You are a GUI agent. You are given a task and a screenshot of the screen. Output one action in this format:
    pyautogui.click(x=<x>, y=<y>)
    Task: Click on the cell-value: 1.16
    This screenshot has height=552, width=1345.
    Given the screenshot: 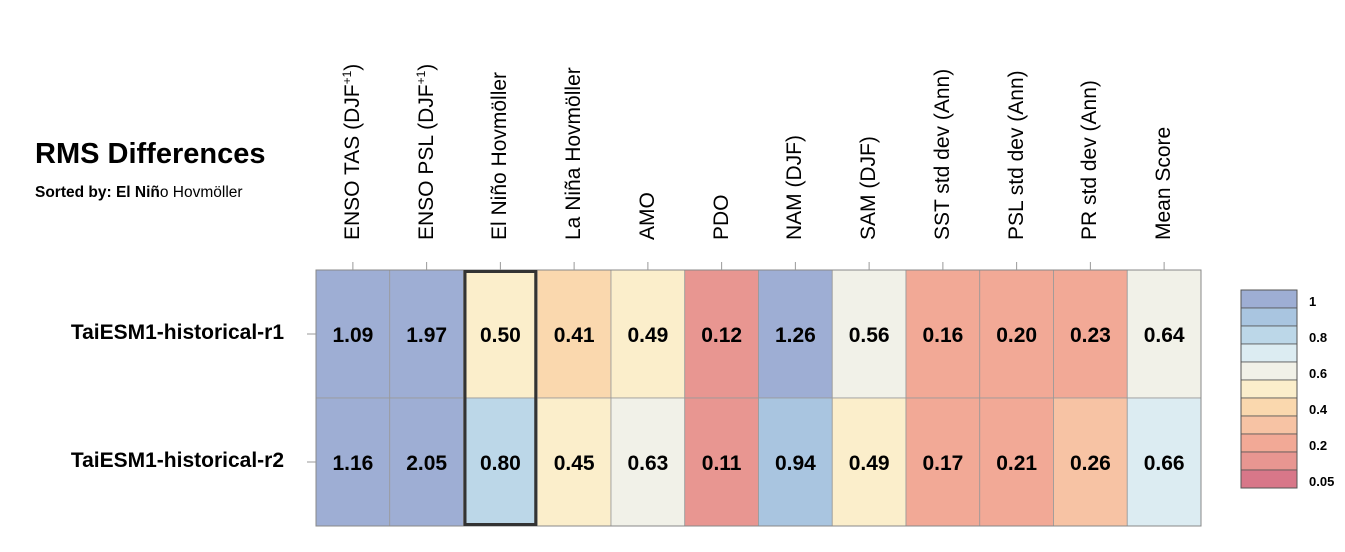 What is the action you would take?
    pyautogui.click(x=352, y=463)
    